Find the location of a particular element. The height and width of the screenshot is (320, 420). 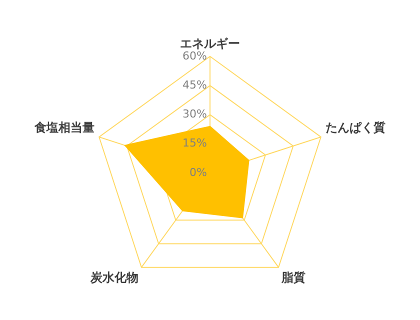

y-tick-label: 15% is located at coordinates (194, 143).